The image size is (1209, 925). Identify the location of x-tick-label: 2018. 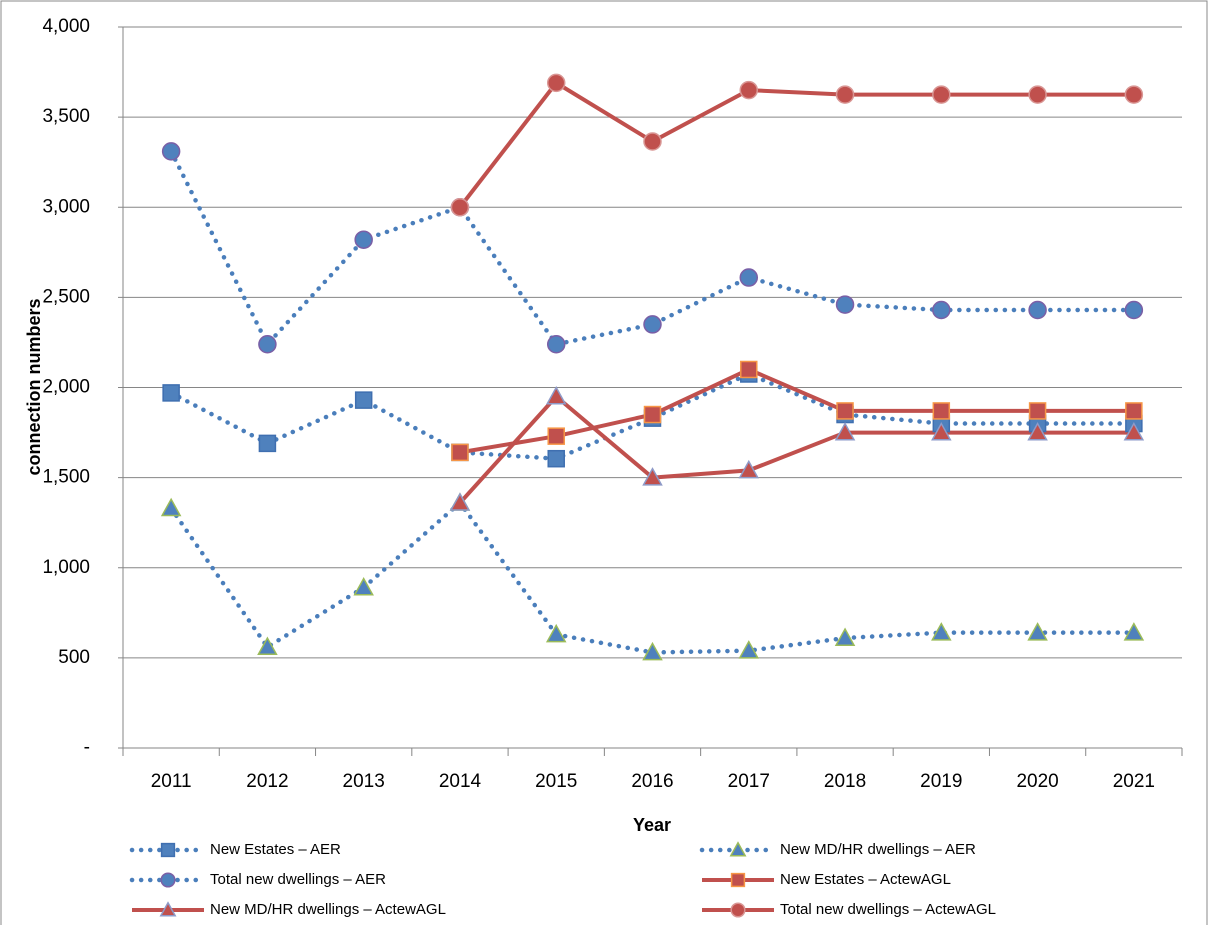
(845, 781).